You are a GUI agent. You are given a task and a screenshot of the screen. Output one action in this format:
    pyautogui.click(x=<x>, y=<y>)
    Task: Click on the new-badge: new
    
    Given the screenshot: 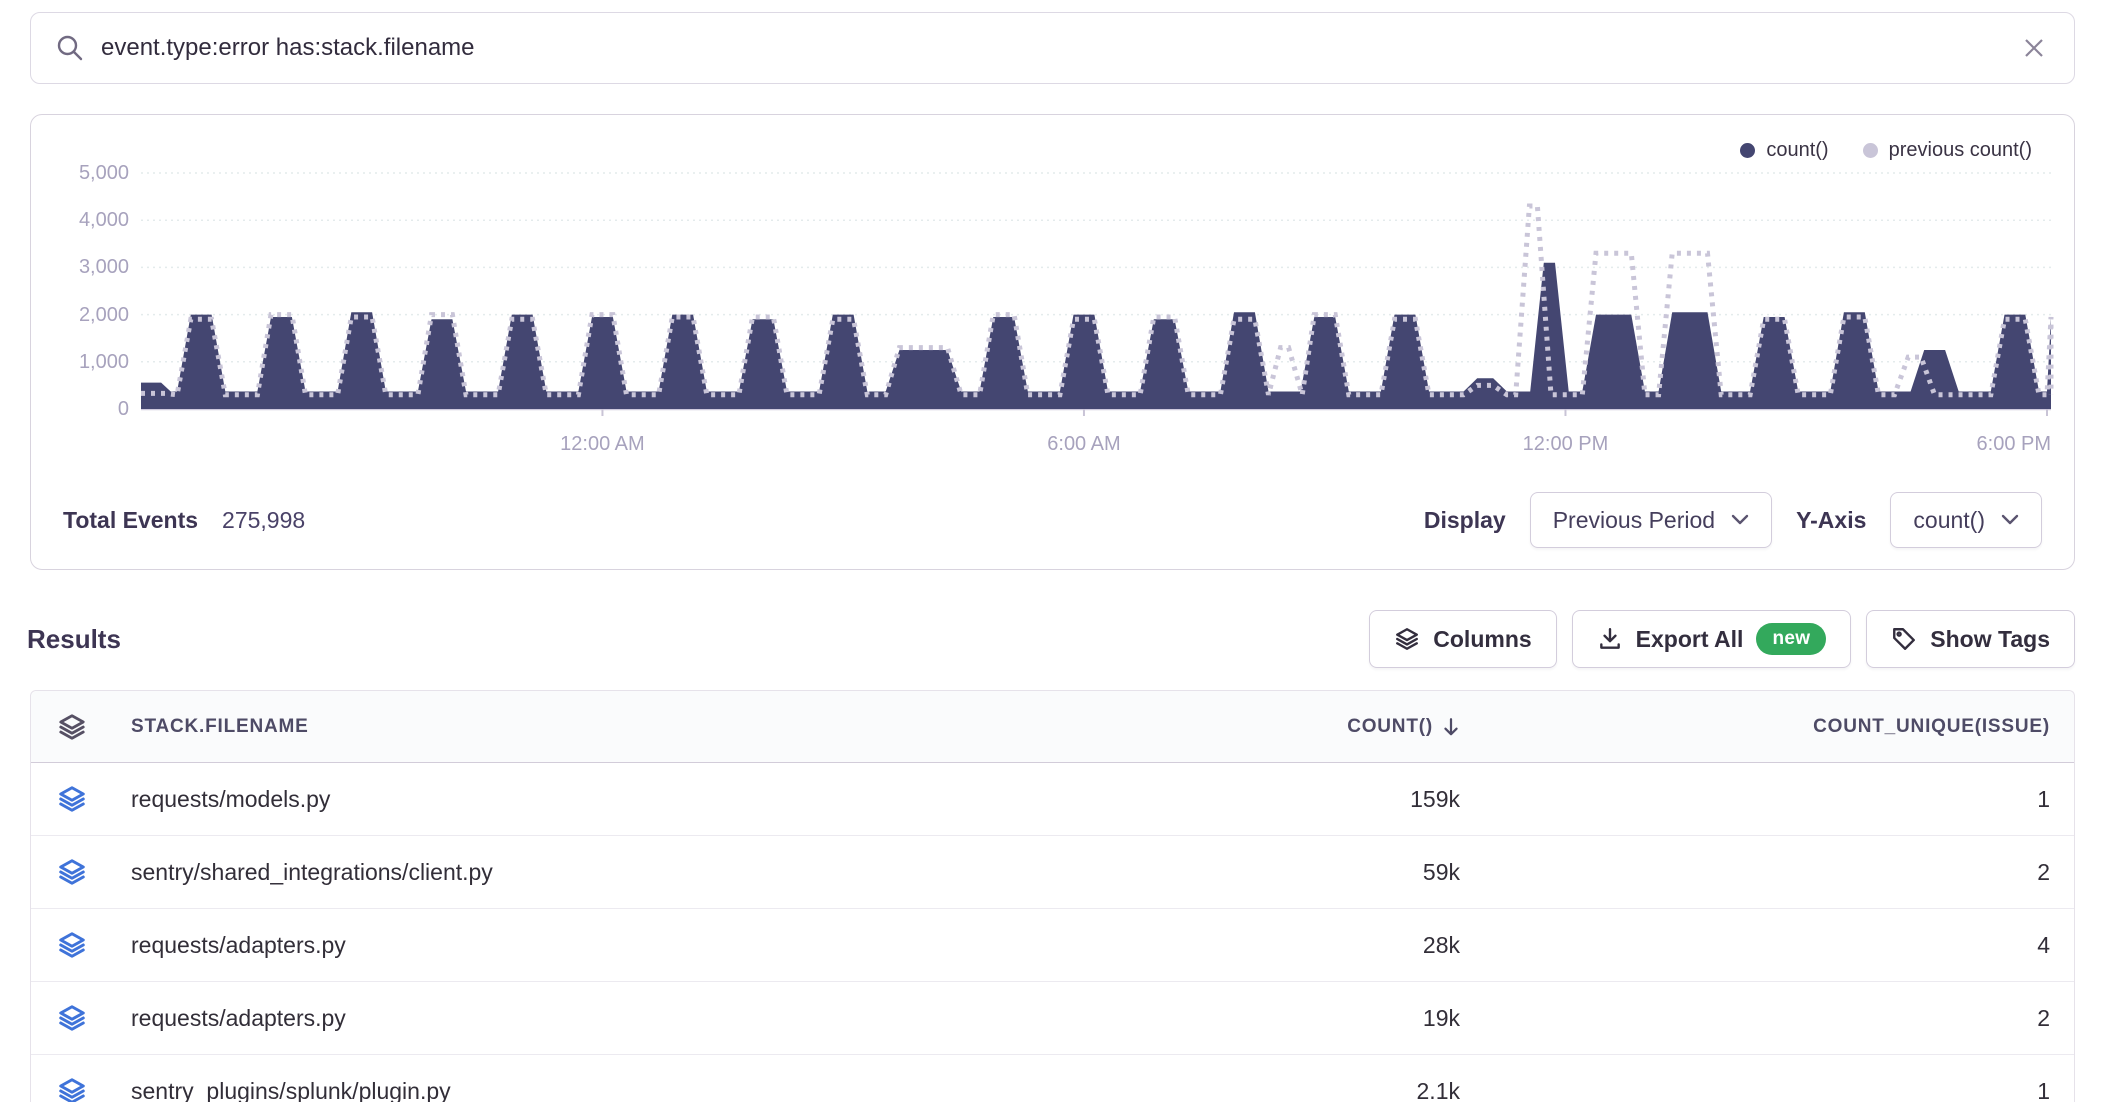 What is the action you would take?
    pyautogui.click(x=1791, y=639)
    